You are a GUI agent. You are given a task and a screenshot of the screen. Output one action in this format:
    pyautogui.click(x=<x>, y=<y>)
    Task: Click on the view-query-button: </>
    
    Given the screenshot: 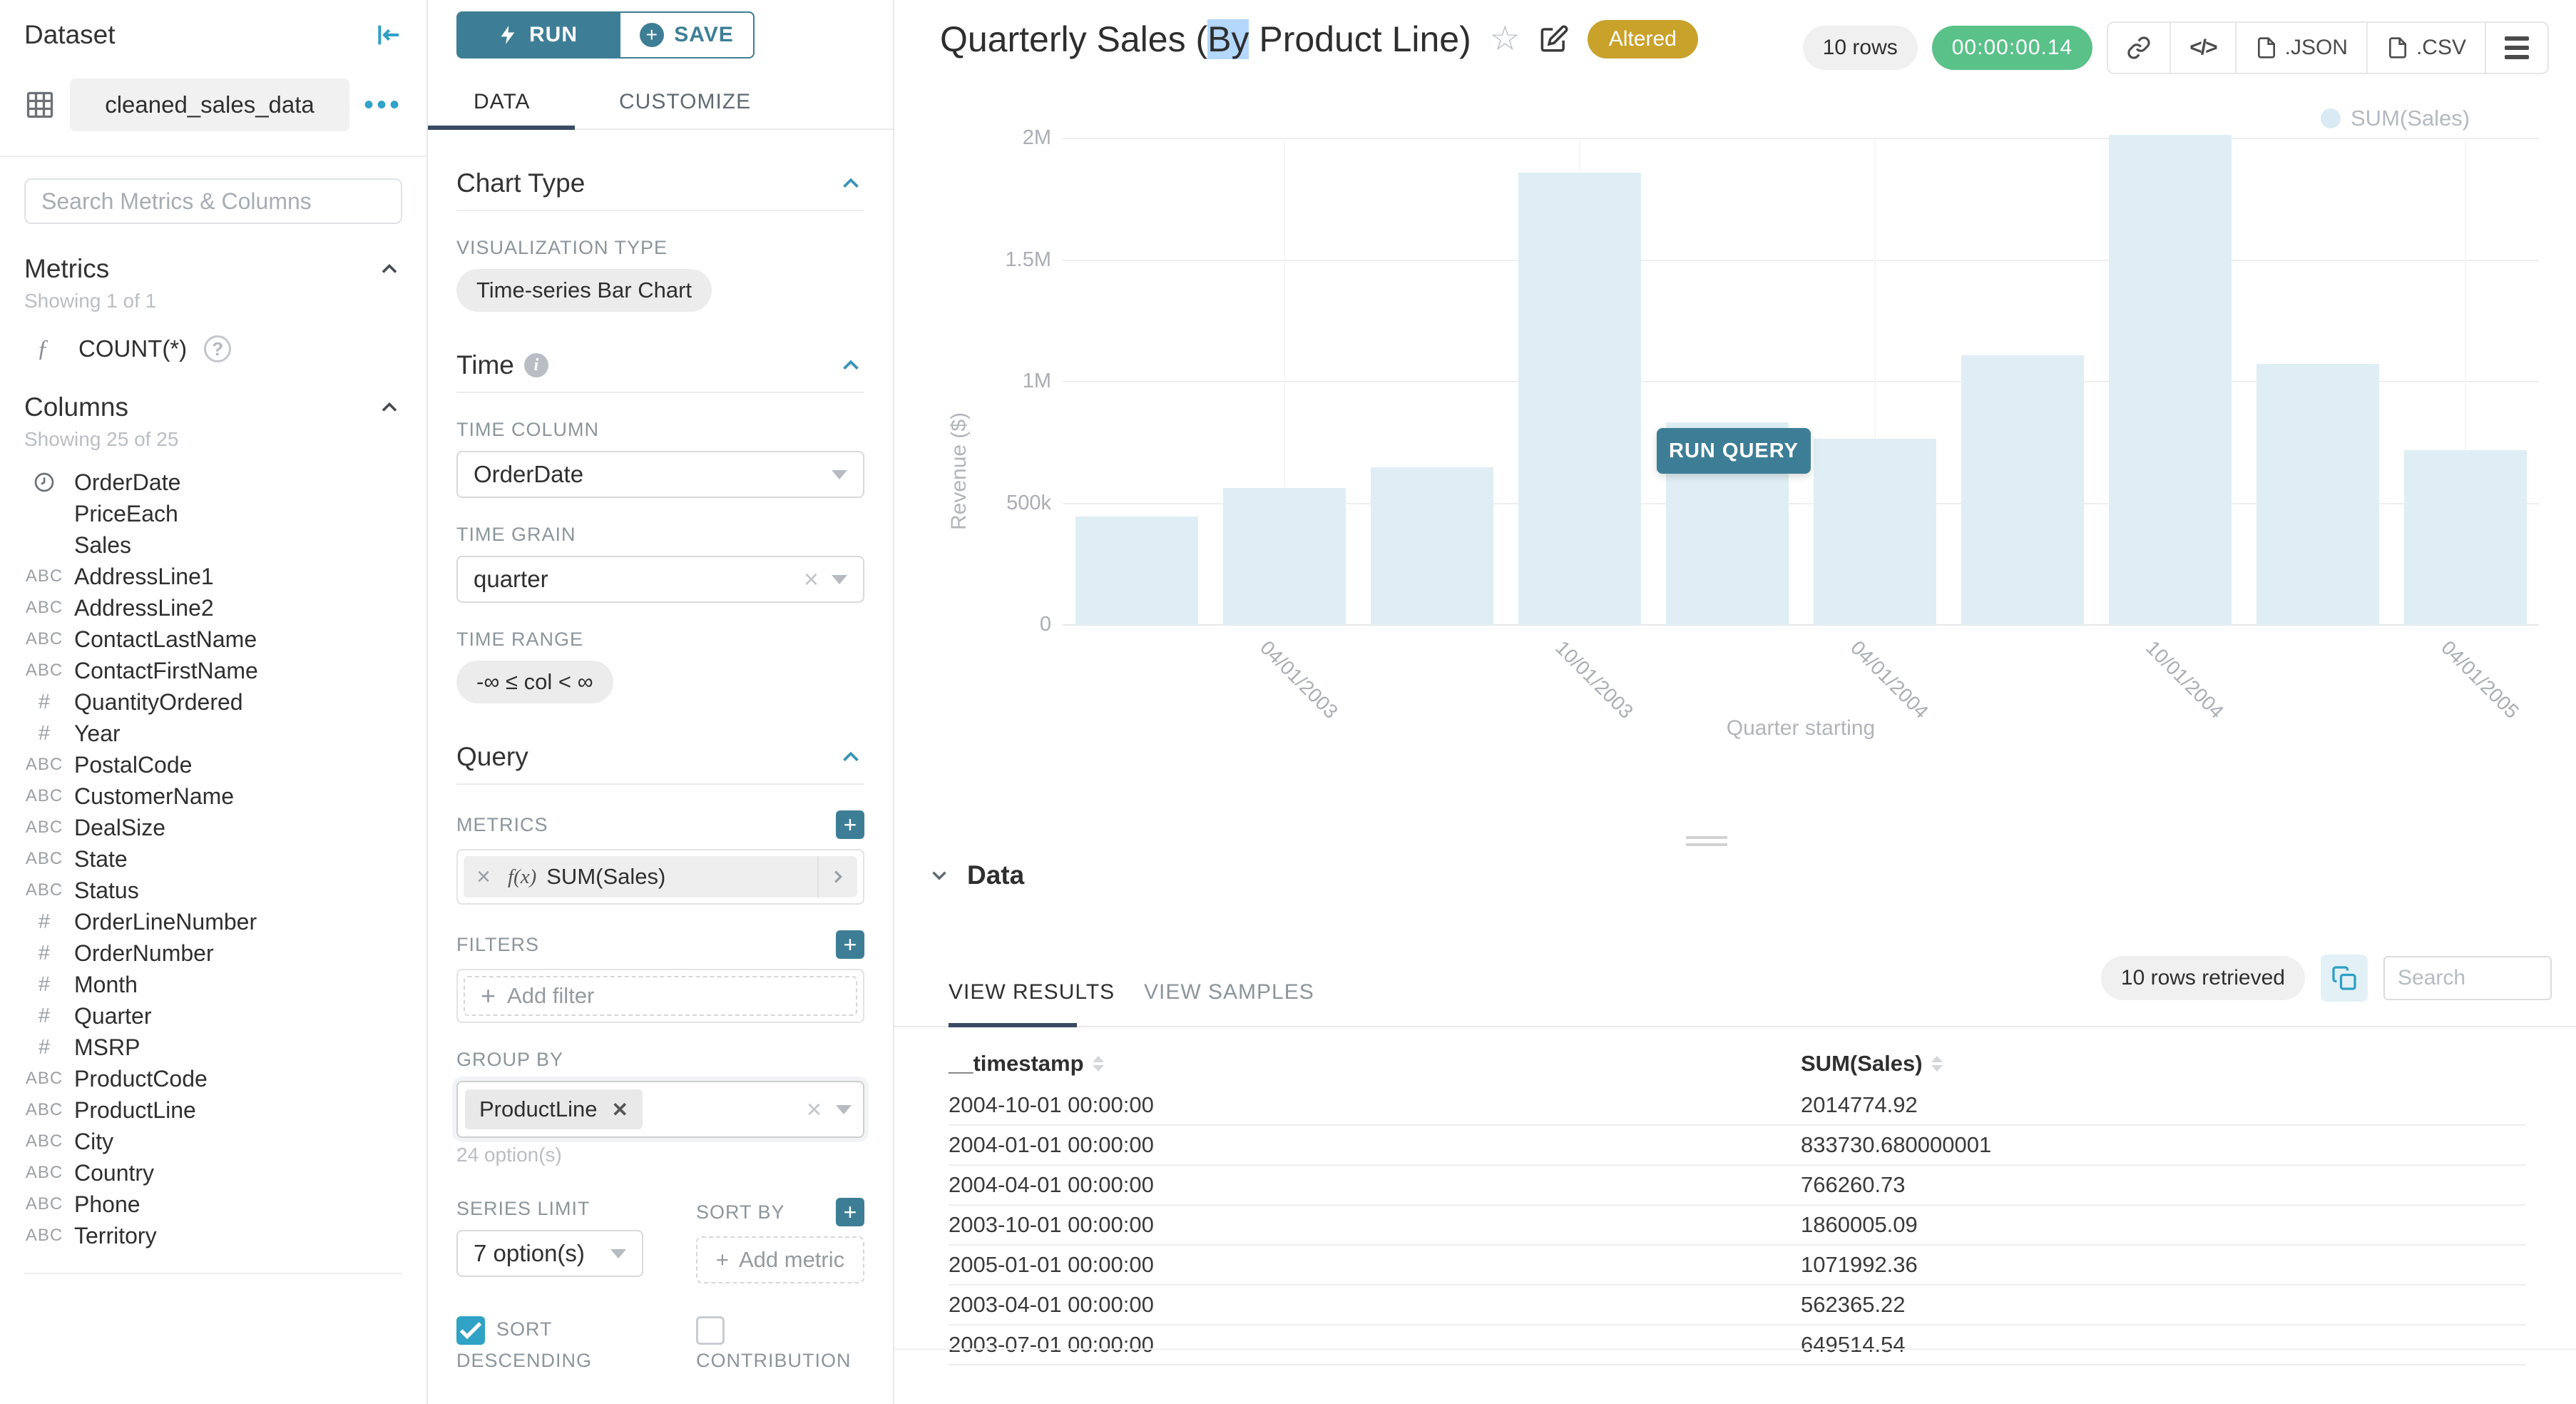 What is the action you would take?
    pyautogui.click(x=2201, y=48)
    